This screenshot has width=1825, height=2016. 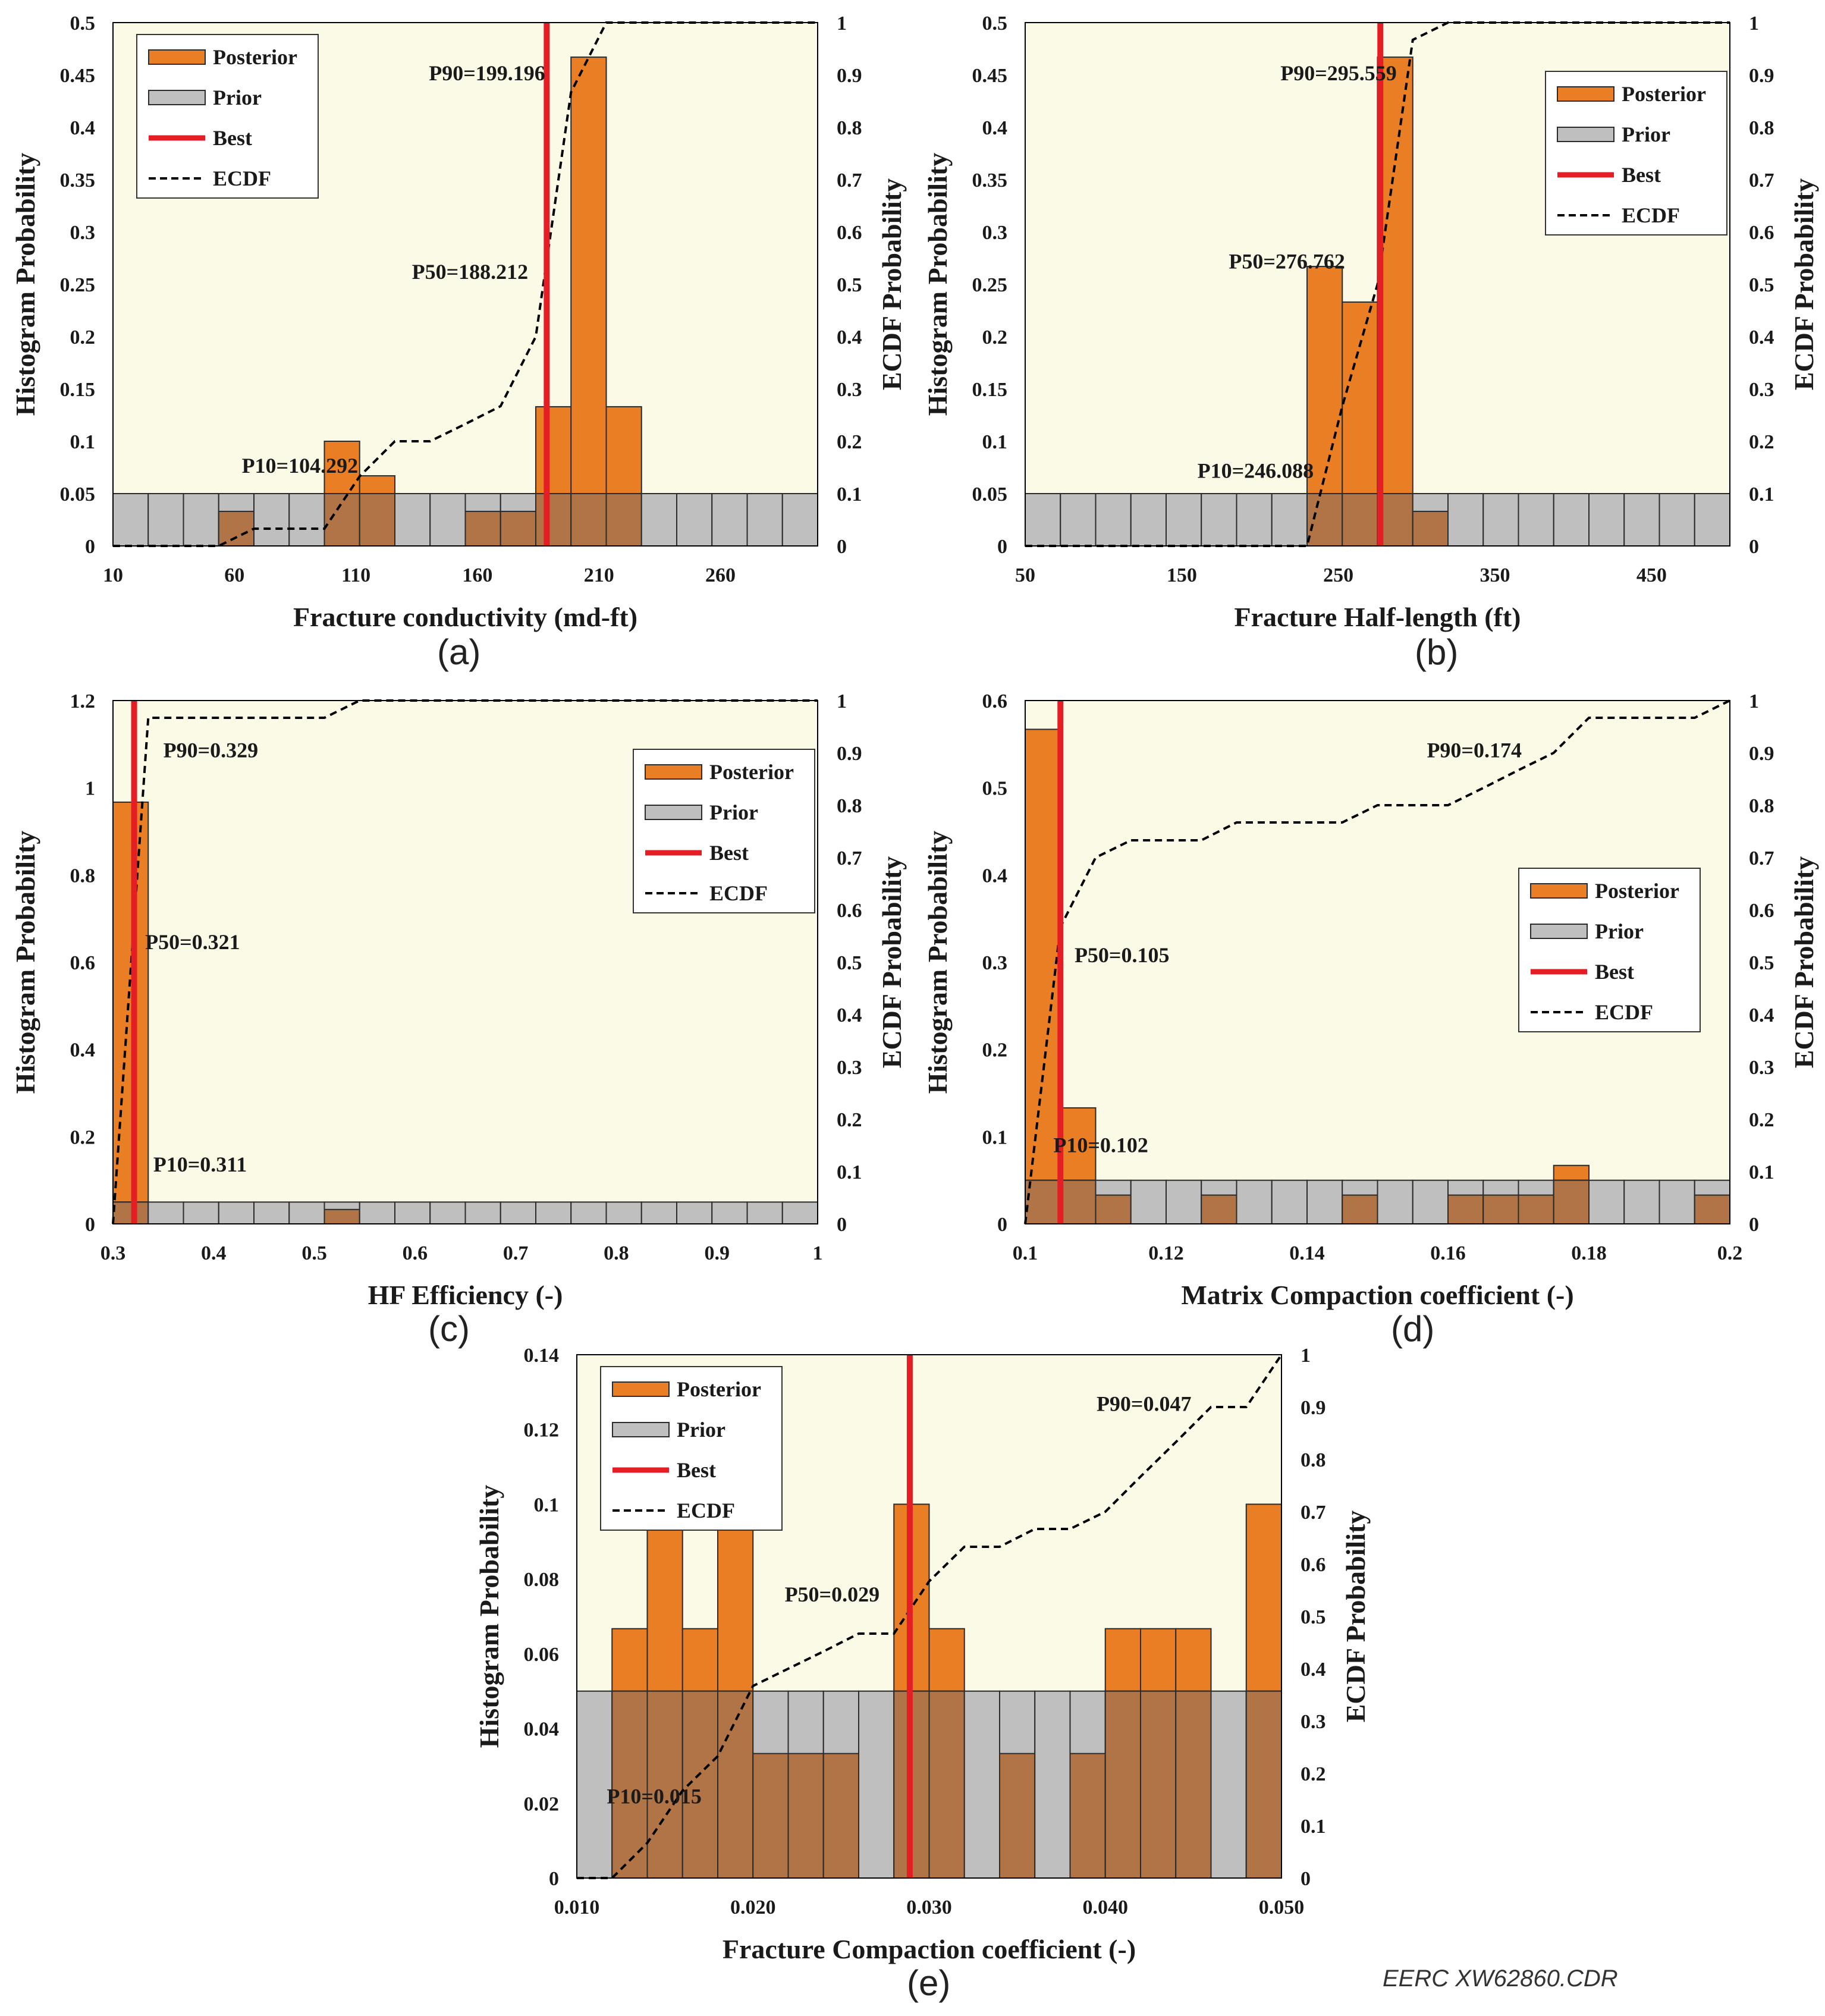 What do you see at coordinates (1754, 1225) in the screenshot?
I see `y2-tick-label-d-0: 0` at bounding box center [1754, 1225].